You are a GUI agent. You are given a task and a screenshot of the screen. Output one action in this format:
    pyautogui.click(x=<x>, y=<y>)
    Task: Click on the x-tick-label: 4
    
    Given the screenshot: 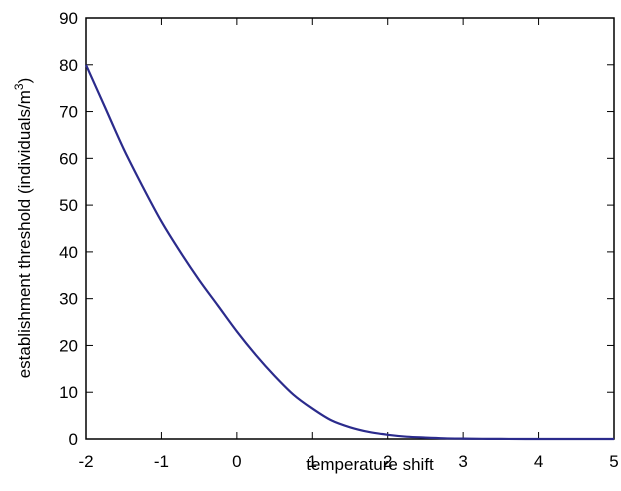 What is the action you would take?
    pyautogui.click(x=538, y=461)
    